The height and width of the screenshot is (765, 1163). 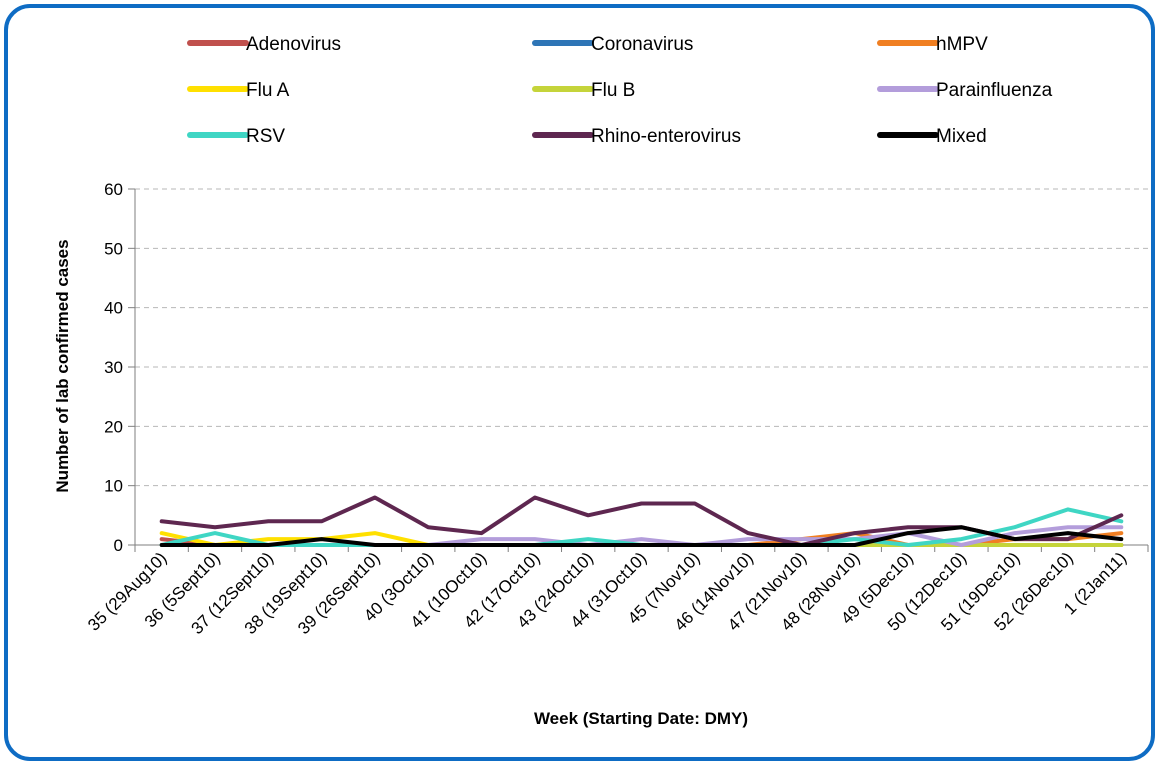 I want to click on legend-label-rhino-enterovirus: Rhino-enterovirus, so click(x=666, y=136).